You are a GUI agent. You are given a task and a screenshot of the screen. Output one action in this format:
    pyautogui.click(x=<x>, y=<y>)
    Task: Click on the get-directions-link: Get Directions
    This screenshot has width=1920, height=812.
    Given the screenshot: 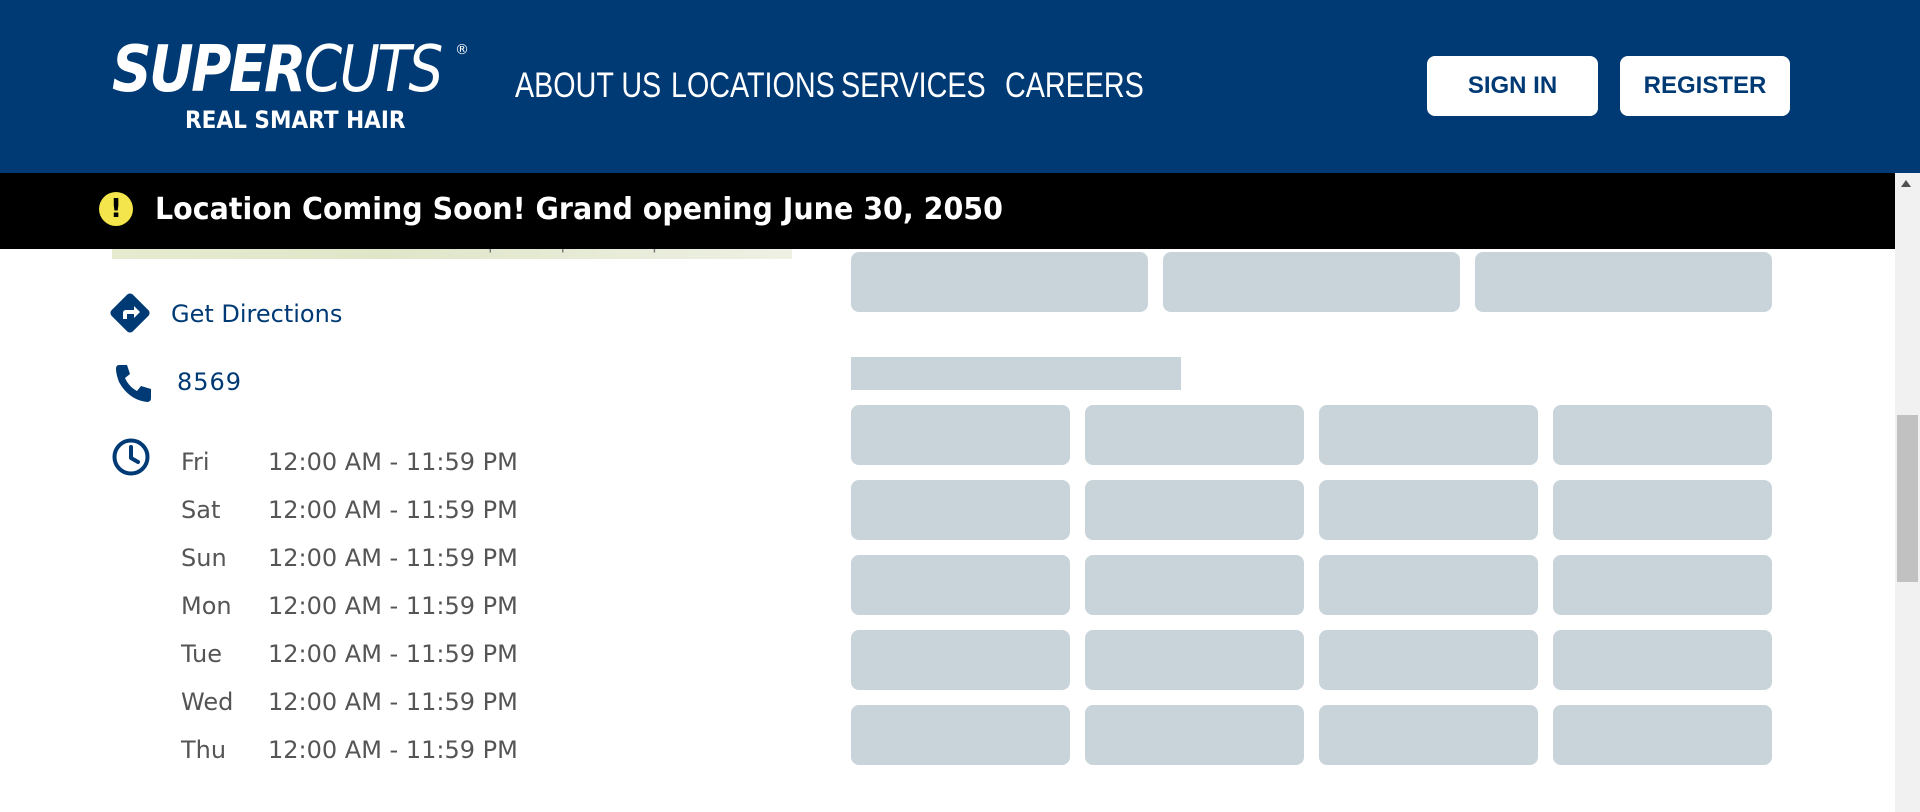 What is the action you would take?
    pyautogui.click(x=257, y=314)
    